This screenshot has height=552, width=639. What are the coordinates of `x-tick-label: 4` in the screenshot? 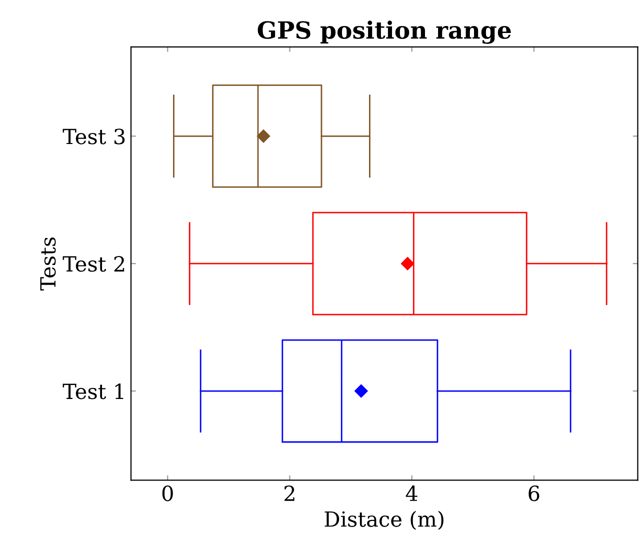 It's located at (412, 493).